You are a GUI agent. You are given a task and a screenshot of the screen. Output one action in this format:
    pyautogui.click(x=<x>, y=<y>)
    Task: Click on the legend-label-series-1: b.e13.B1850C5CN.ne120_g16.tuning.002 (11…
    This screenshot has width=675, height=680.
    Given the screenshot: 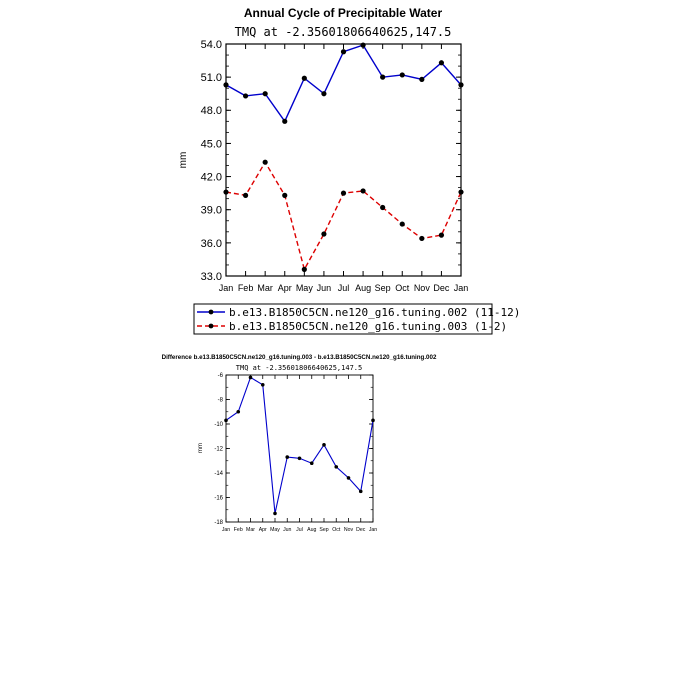 What is the action you would take?
    pyautogui.click(x=374, y=312)
    